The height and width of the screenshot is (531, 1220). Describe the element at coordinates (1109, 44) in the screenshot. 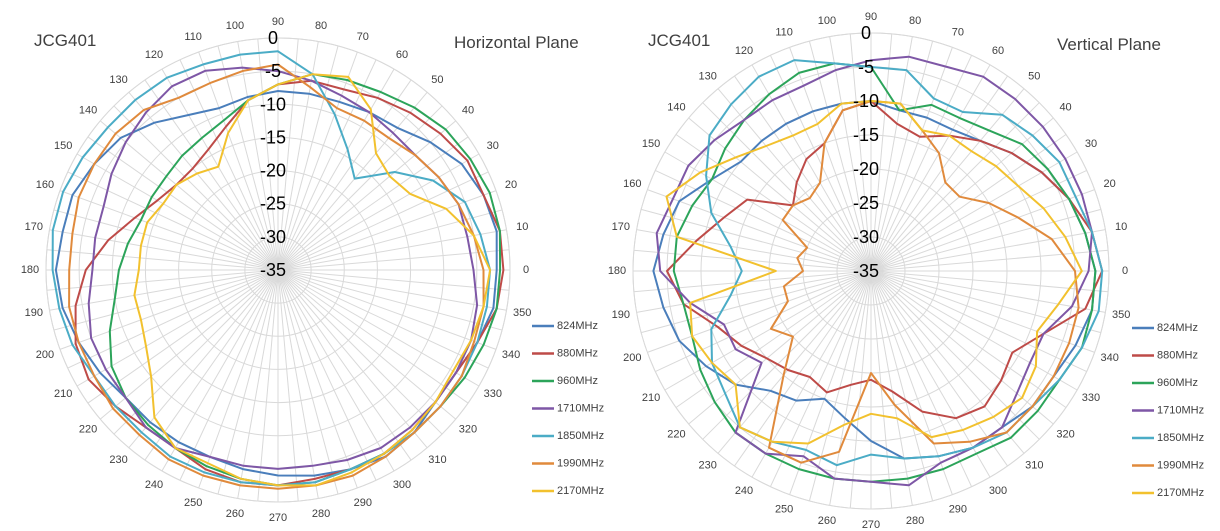

I see `plane-title: Vertical Plane` at that location.